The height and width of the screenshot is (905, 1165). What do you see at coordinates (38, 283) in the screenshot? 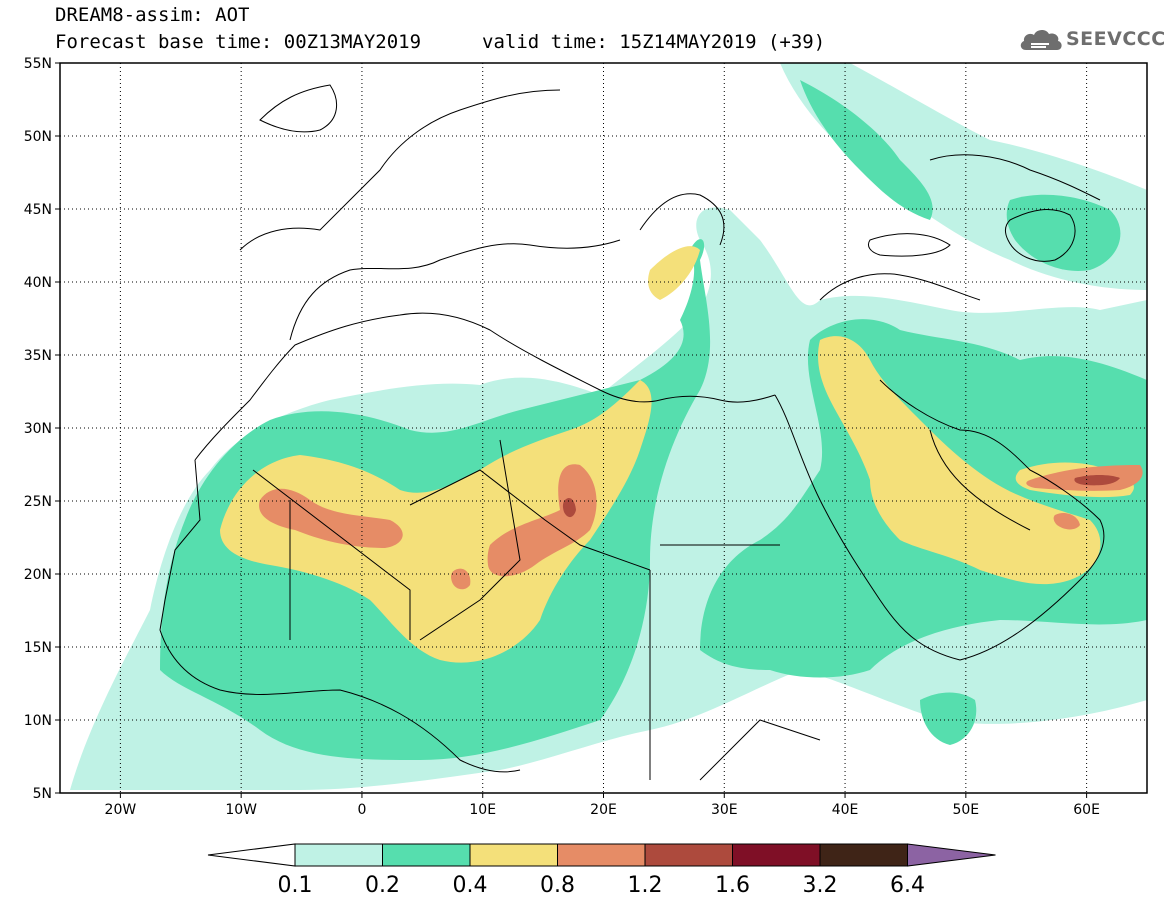
I see `lat-tick-label: 40N` at bounding box center [38, 283].